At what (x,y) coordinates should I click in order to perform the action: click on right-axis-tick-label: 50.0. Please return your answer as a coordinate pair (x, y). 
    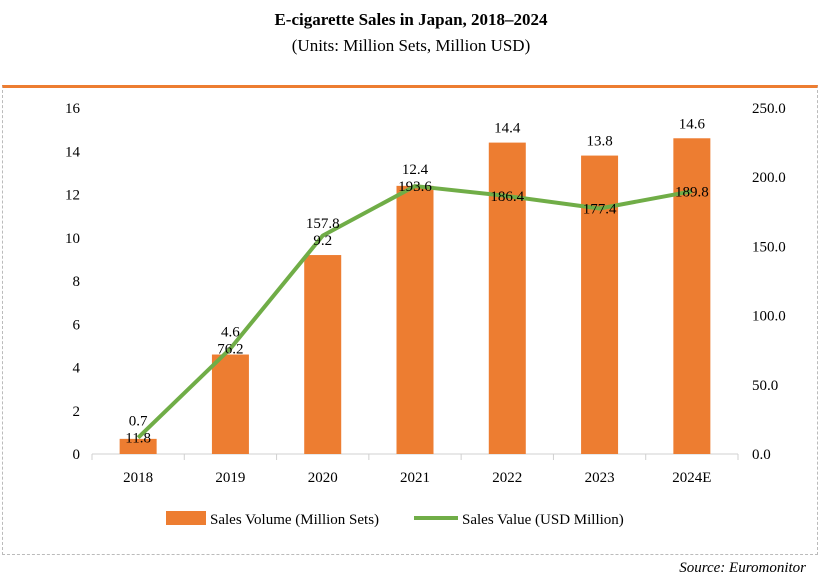
    Looking at the image, I should click on (765, 386).